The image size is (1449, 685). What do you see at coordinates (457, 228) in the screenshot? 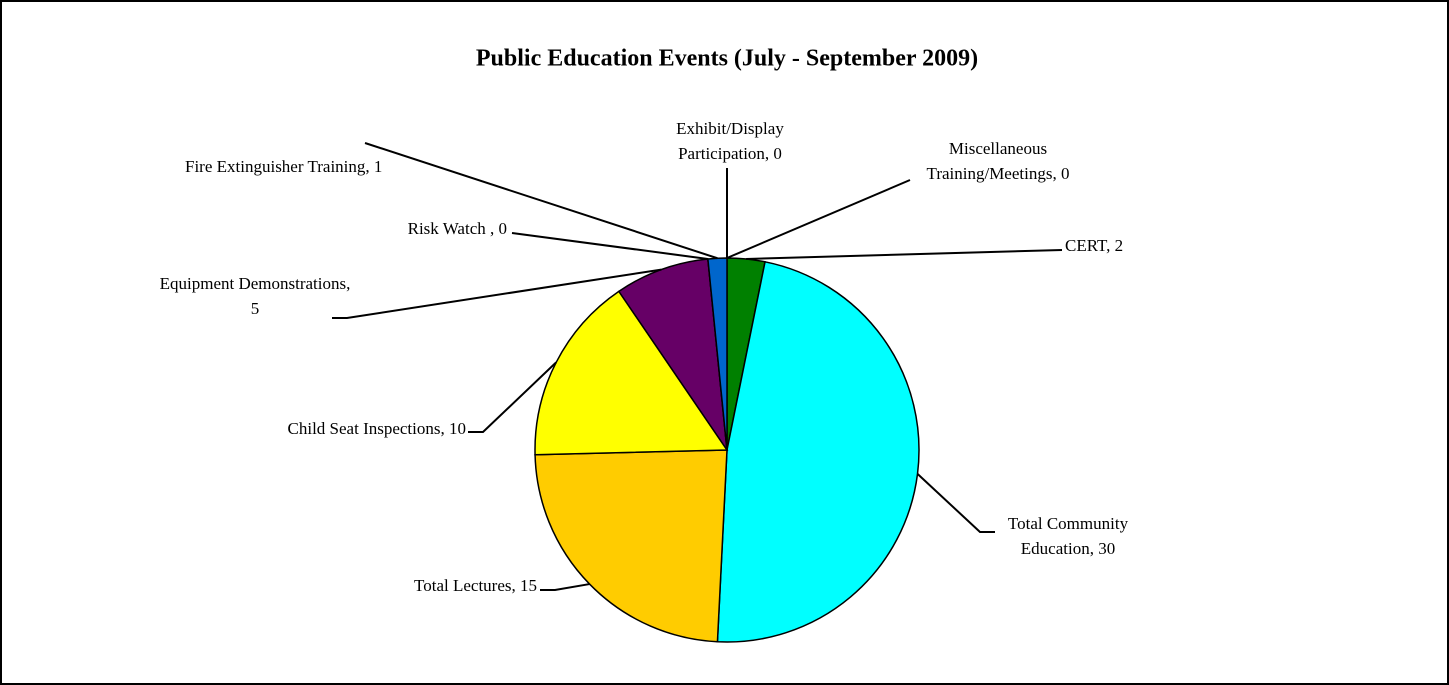
I see `data-label: Risk Watch , 0` at bounding box center [457, 228].